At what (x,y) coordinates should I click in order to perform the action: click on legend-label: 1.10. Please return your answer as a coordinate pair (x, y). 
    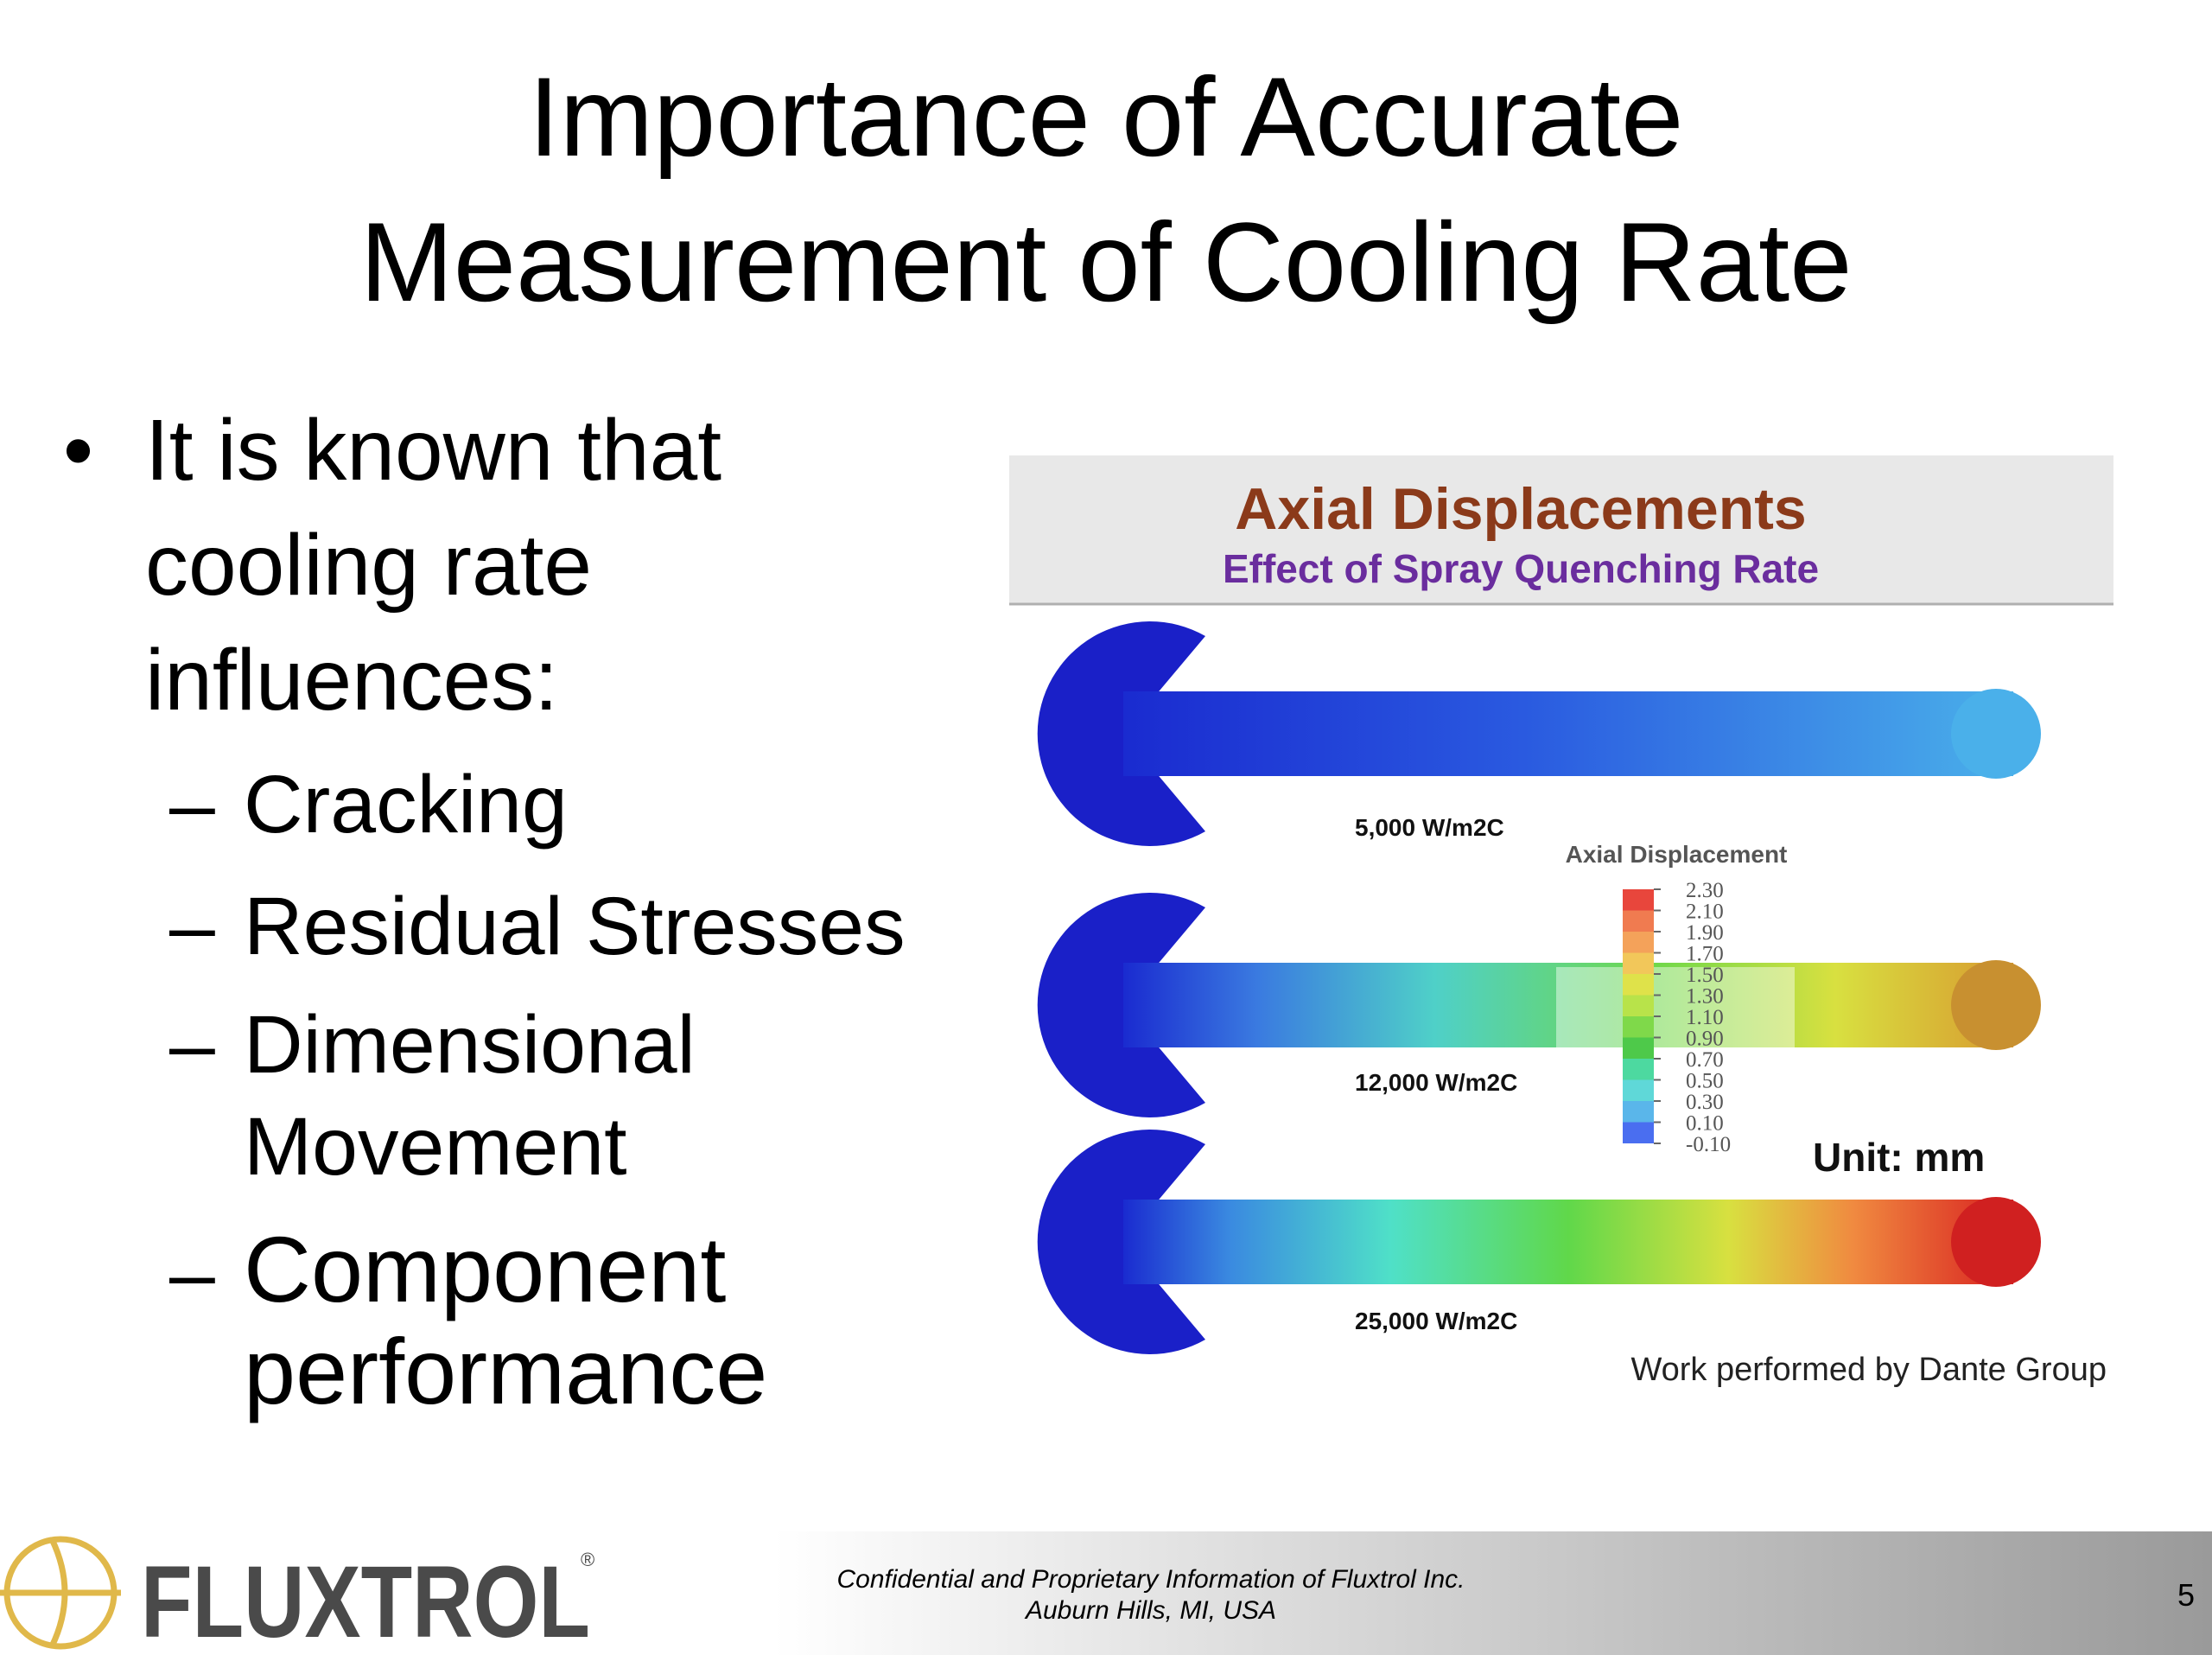
    Looking at the image, I should click on (1705, 1017).